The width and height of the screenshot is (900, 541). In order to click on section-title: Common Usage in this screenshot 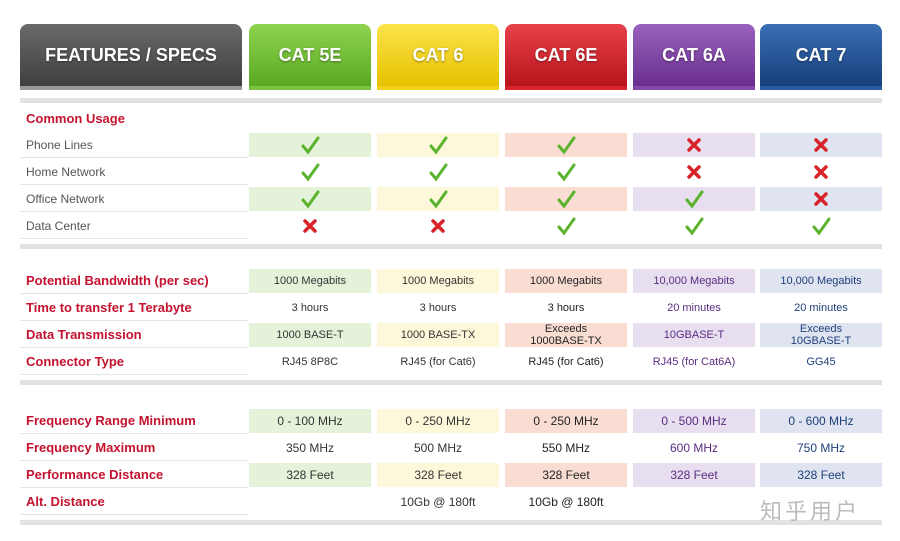, I will do `click(75, 118)`.